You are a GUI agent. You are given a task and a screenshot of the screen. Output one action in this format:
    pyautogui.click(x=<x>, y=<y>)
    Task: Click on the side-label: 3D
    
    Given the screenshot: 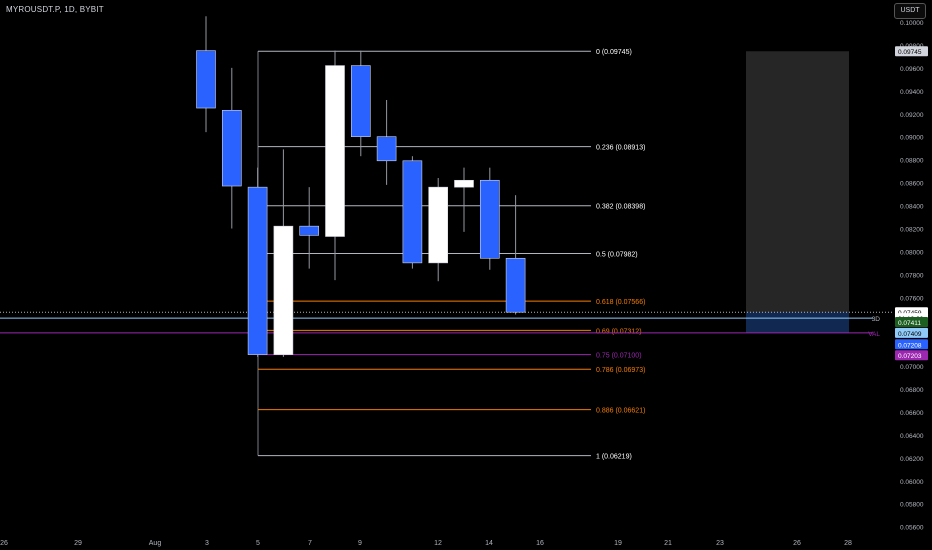 What is the action you would take?
    pyautogui.click(x=876, y=319)
    